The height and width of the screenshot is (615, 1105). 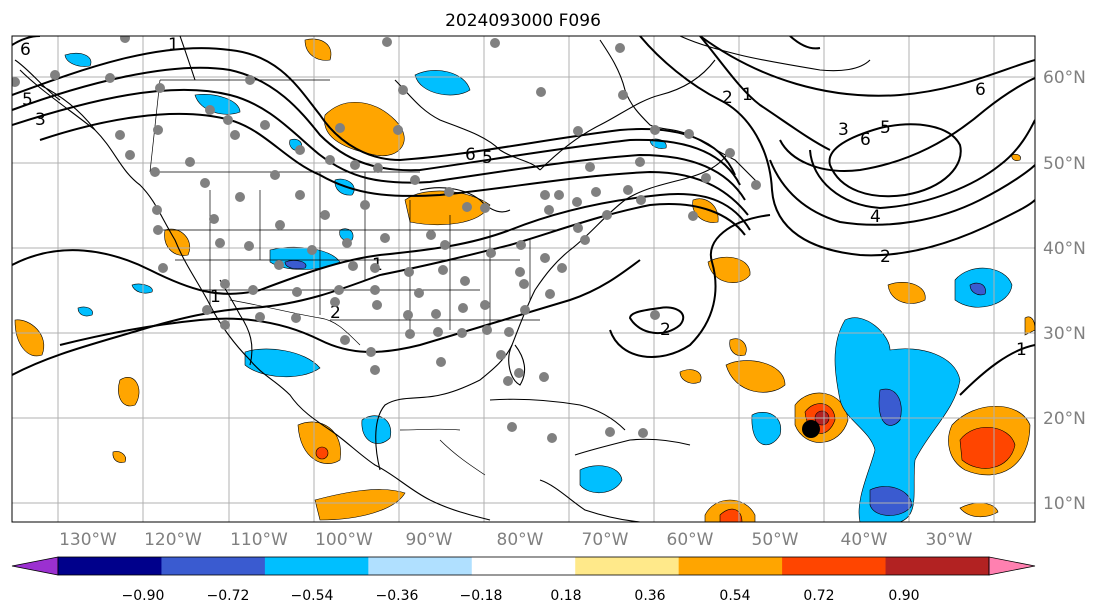 I want to click on lon-label: 90°W, so click(x=429, y=540).